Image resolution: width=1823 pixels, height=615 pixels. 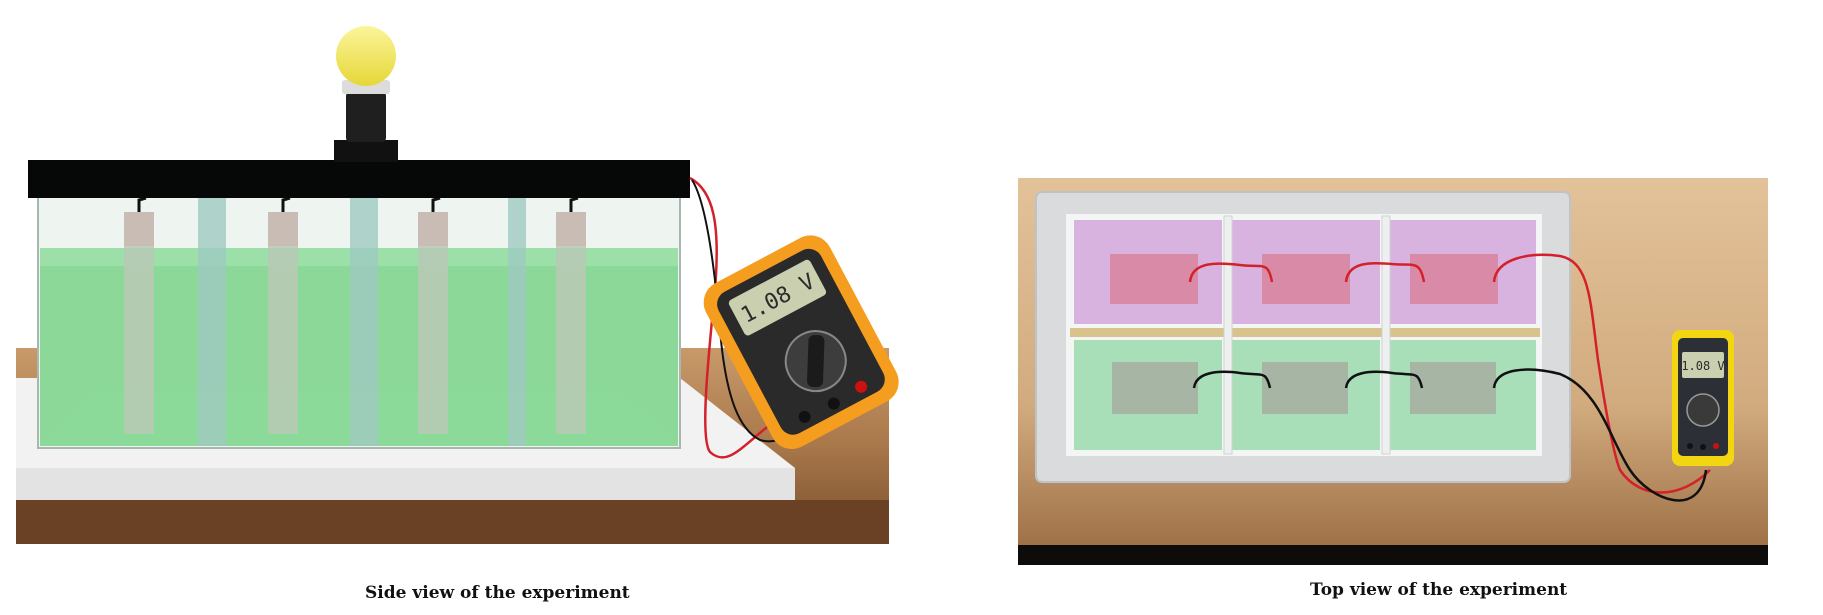 I want to click on red-wire, so click(x=740, y=317).